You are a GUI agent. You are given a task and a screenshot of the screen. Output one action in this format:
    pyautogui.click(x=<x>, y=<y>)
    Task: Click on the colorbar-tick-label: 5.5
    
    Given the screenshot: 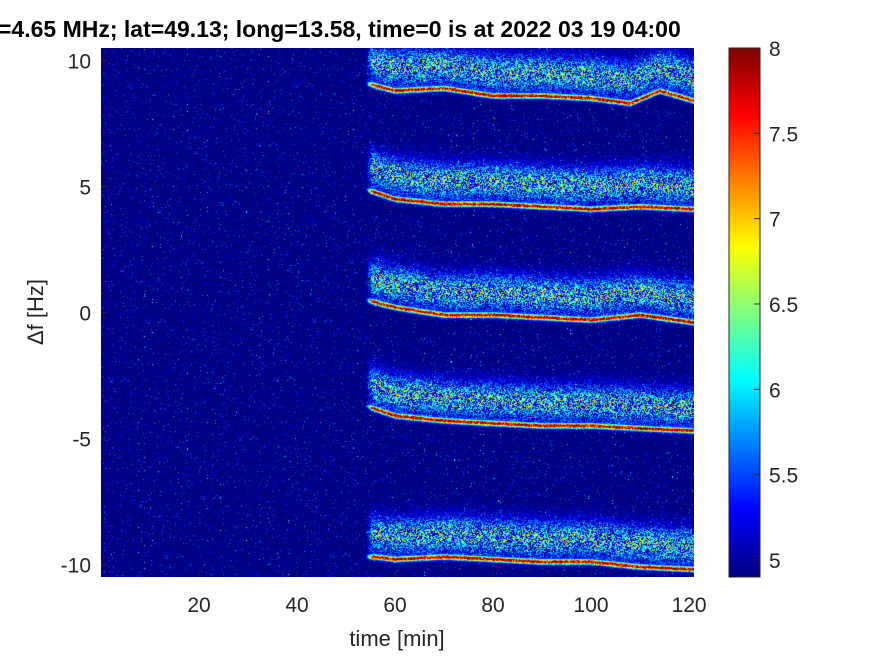 What is the action you would take?
    pyautogui.click(x=783, y=476)
    